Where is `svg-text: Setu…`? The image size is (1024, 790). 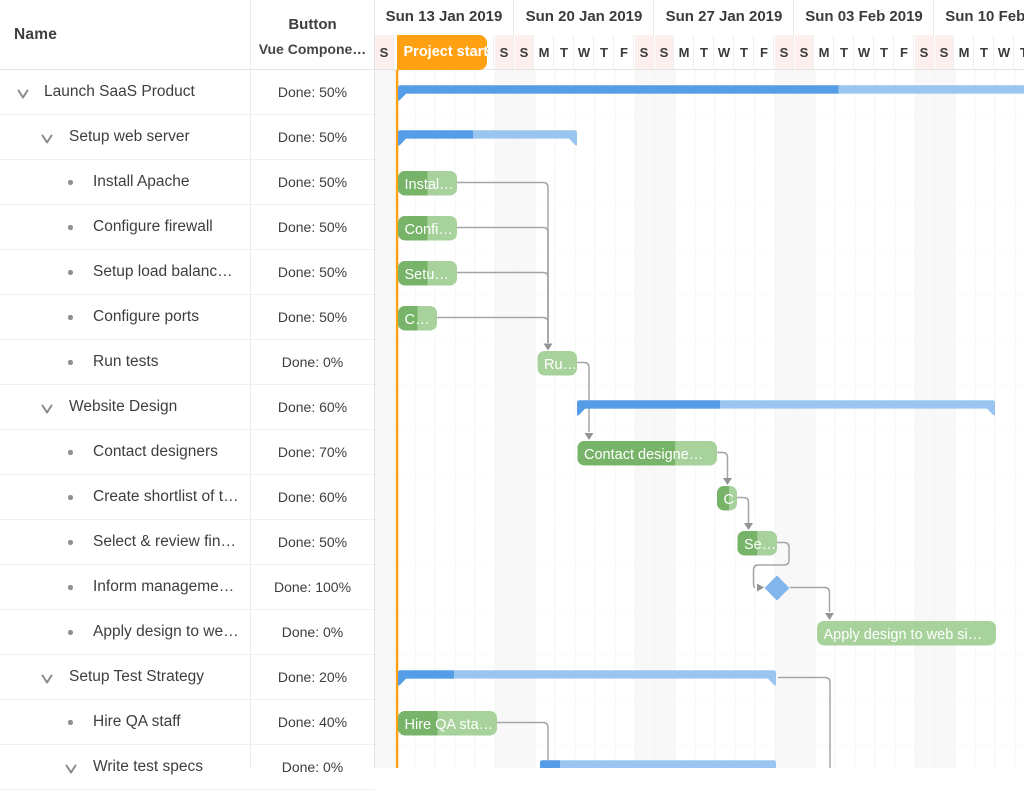 svg-text: Setu… is located at coordinates (427, 275).